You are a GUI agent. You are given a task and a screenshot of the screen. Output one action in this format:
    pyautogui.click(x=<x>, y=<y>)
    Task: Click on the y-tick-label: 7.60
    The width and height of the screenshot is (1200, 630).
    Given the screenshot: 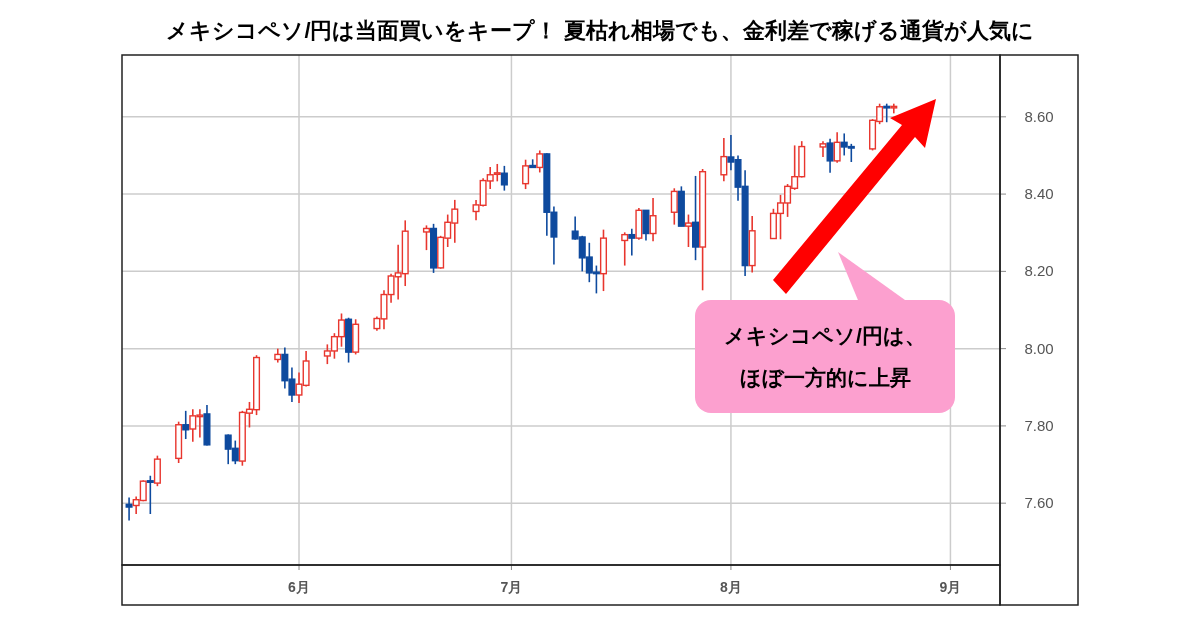 What is the action you would take?
    pyautogui.click(x=1039, y=503)
    